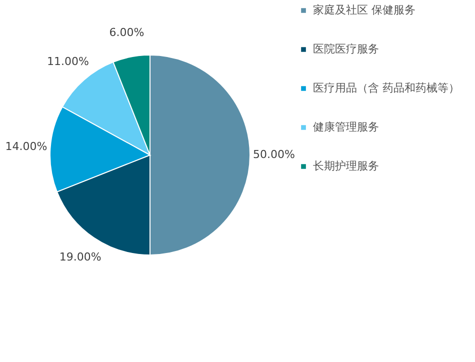 This screenshot has height=362, width=475. Describe the element at coordinates (346, 166) in the screenshot. I see `legend-label: 长期护理服务` at that location.